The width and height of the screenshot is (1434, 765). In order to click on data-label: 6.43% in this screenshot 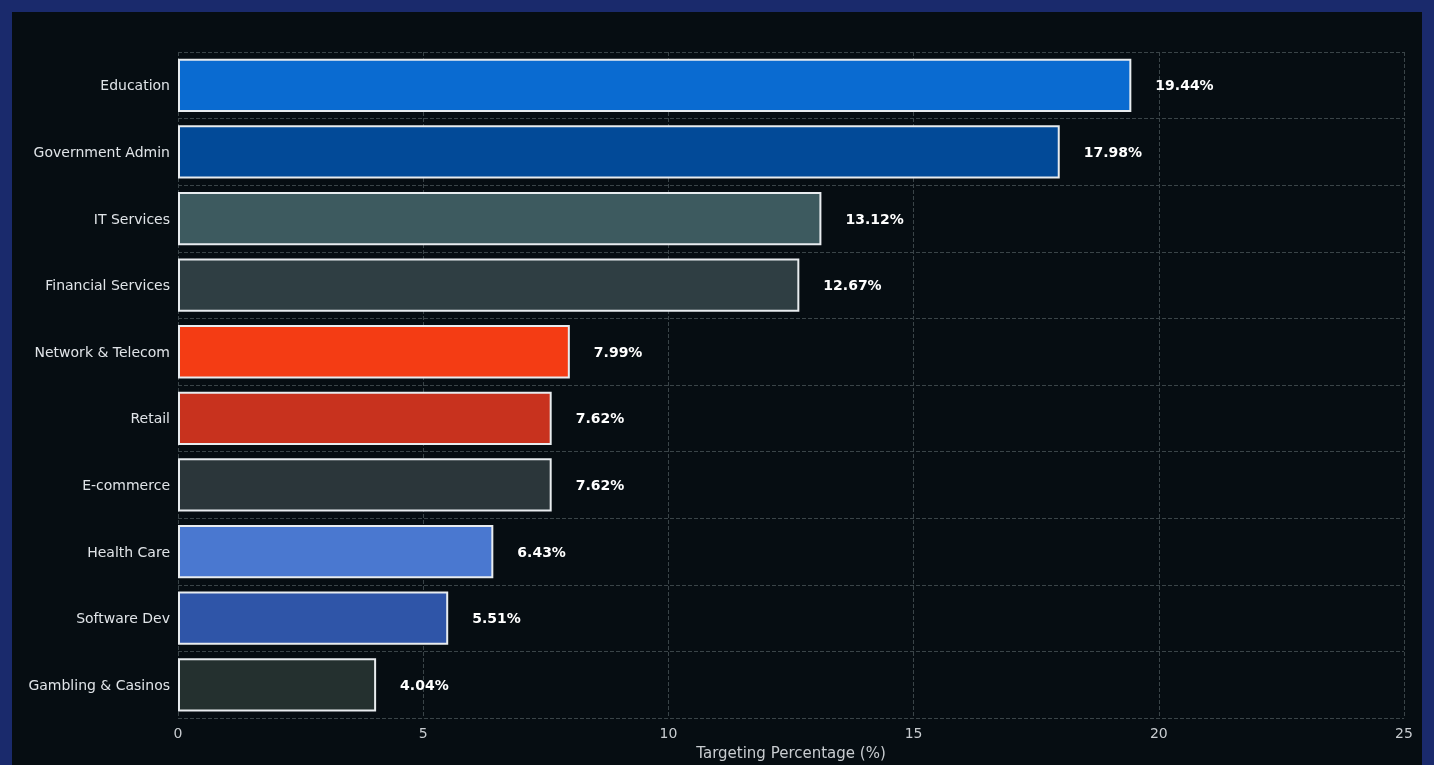, I will do `click(541, 551)`.